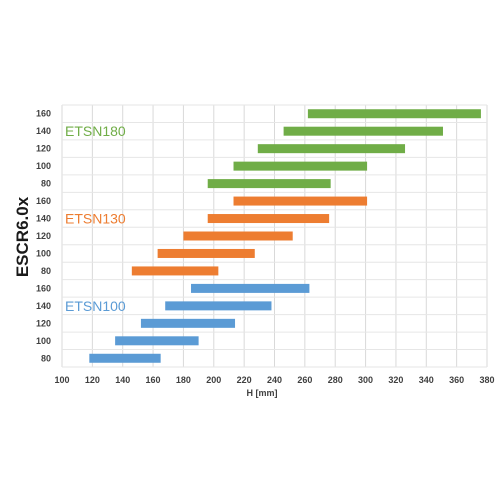 This screenshot has height=500, width=500. Describe the element at coordinates (22, 236) in the screenshot. I see `y-axis-label: ESCR6.0x` at that location.